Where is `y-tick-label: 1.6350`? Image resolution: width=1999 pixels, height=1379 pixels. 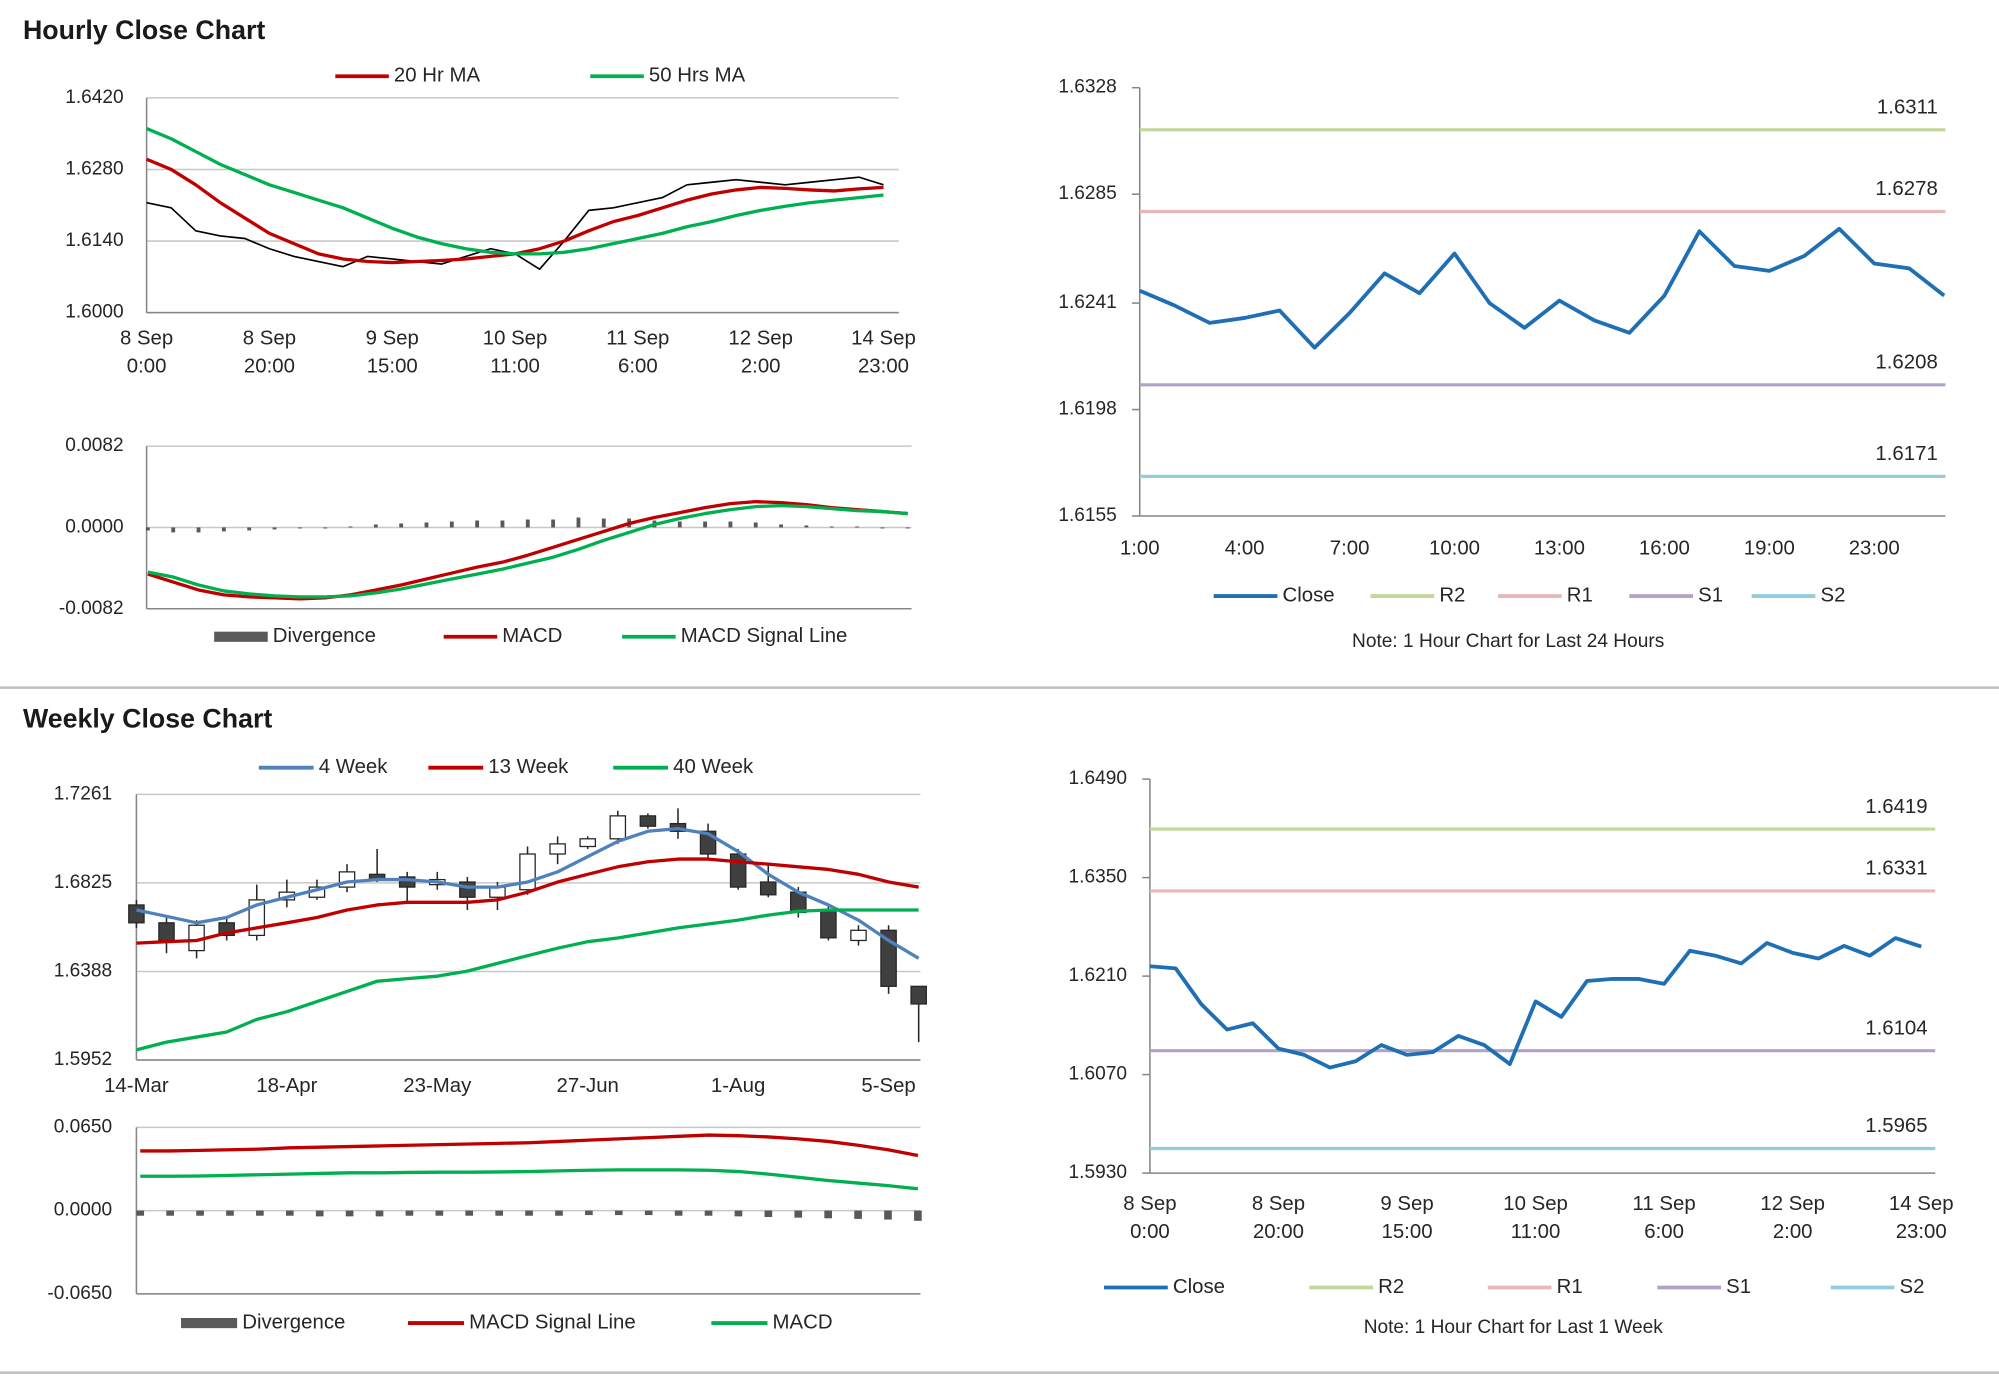 y-tick-label: 1.6350 is located at coordinates (1098, 877).